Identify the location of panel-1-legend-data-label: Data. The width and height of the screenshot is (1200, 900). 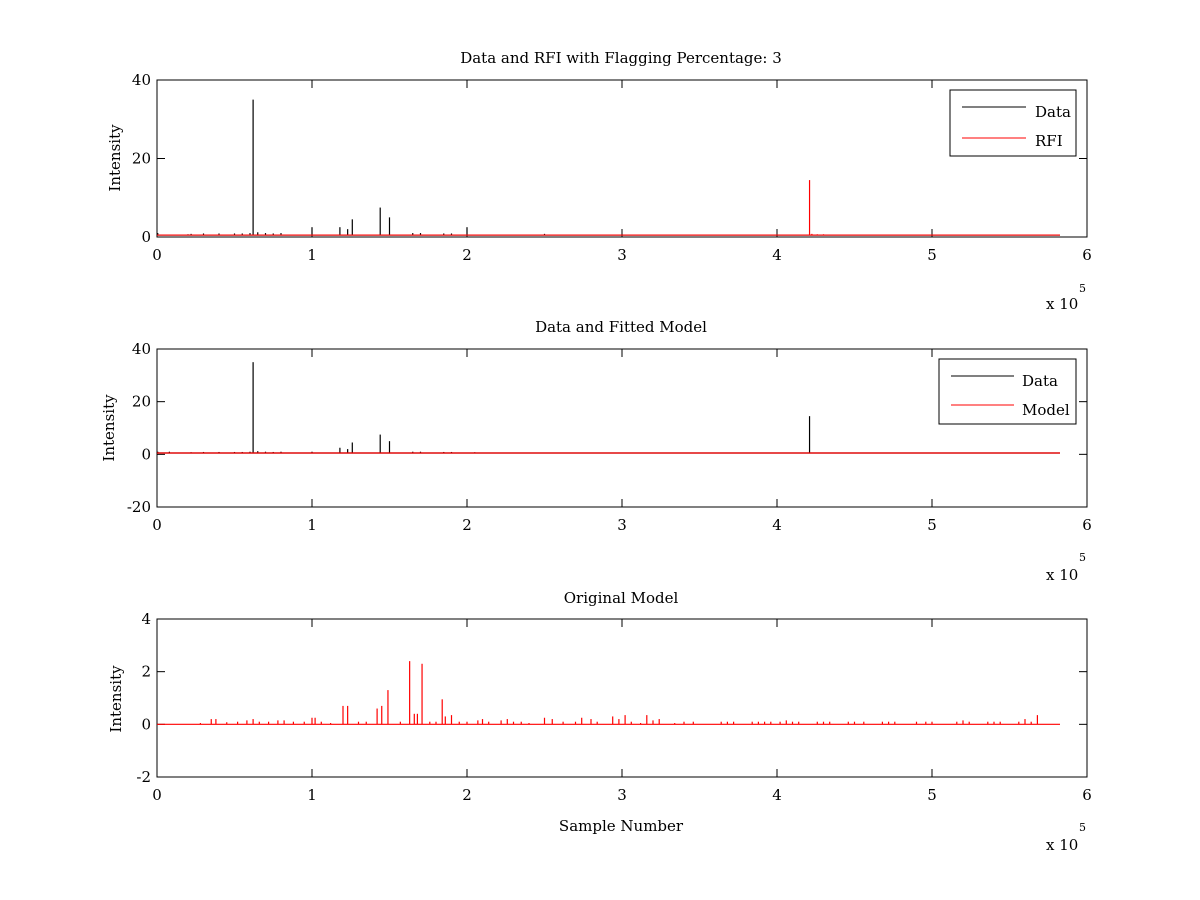
(1053, 112).